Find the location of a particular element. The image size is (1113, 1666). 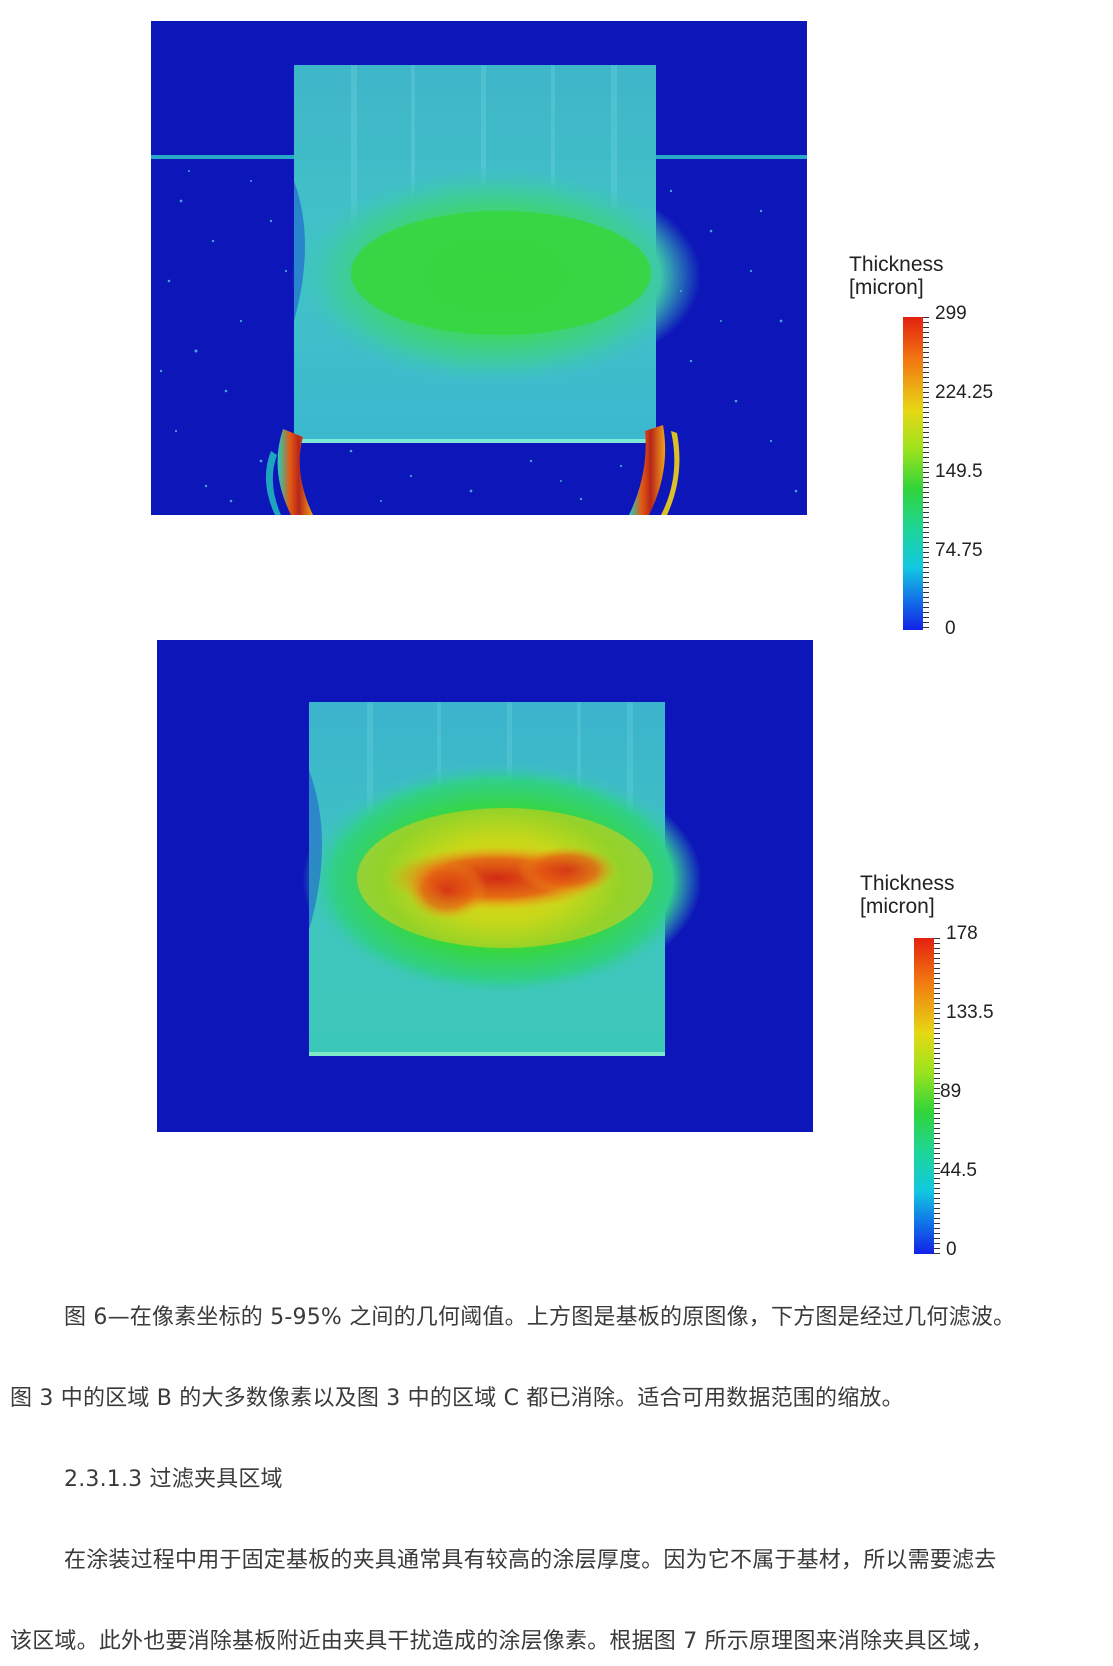

legend-bottom: Thickness [micron] 178 133.5 89 44.5 0 is located at coordinates (927, 1066).